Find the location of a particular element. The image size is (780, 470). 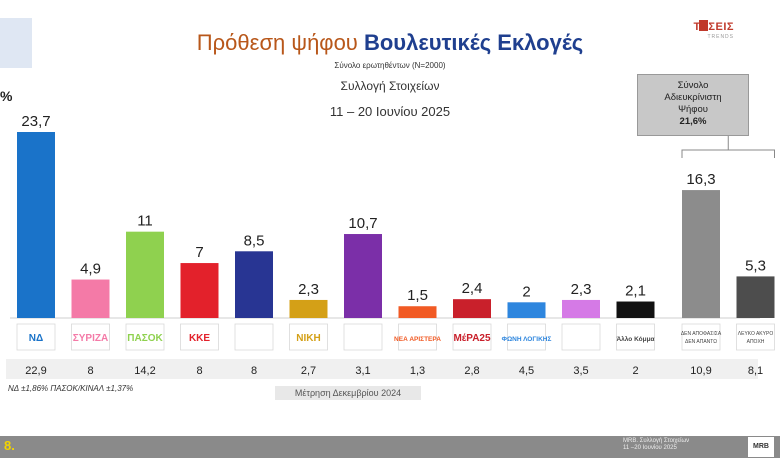

previous-value-6: 2,7 is located at coordinates (308, 371).